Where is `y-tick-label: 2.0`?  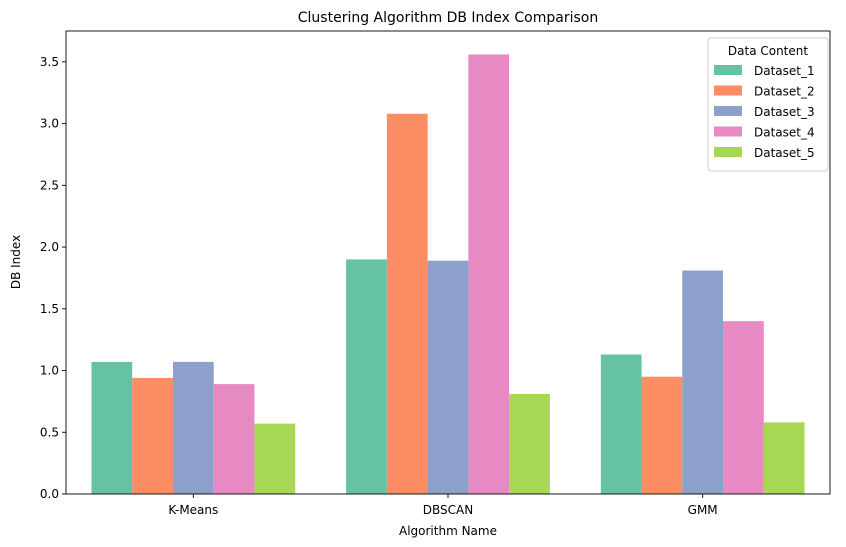
y-tick-label: 2.0 is located at coordinates (49, 247).